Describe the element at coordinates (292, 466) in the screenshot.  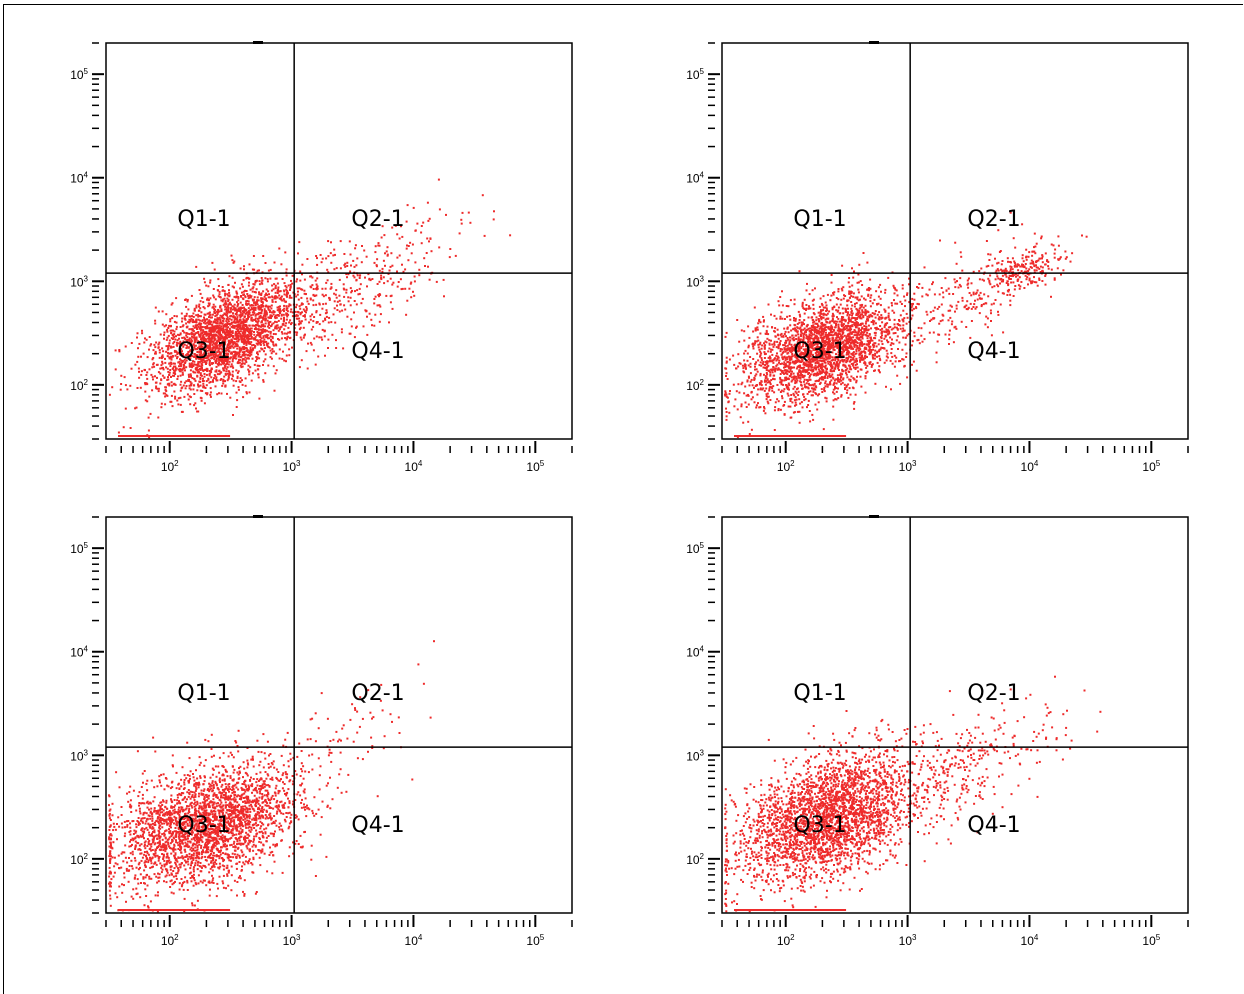
I see `x-tick-label: 103` at that location.